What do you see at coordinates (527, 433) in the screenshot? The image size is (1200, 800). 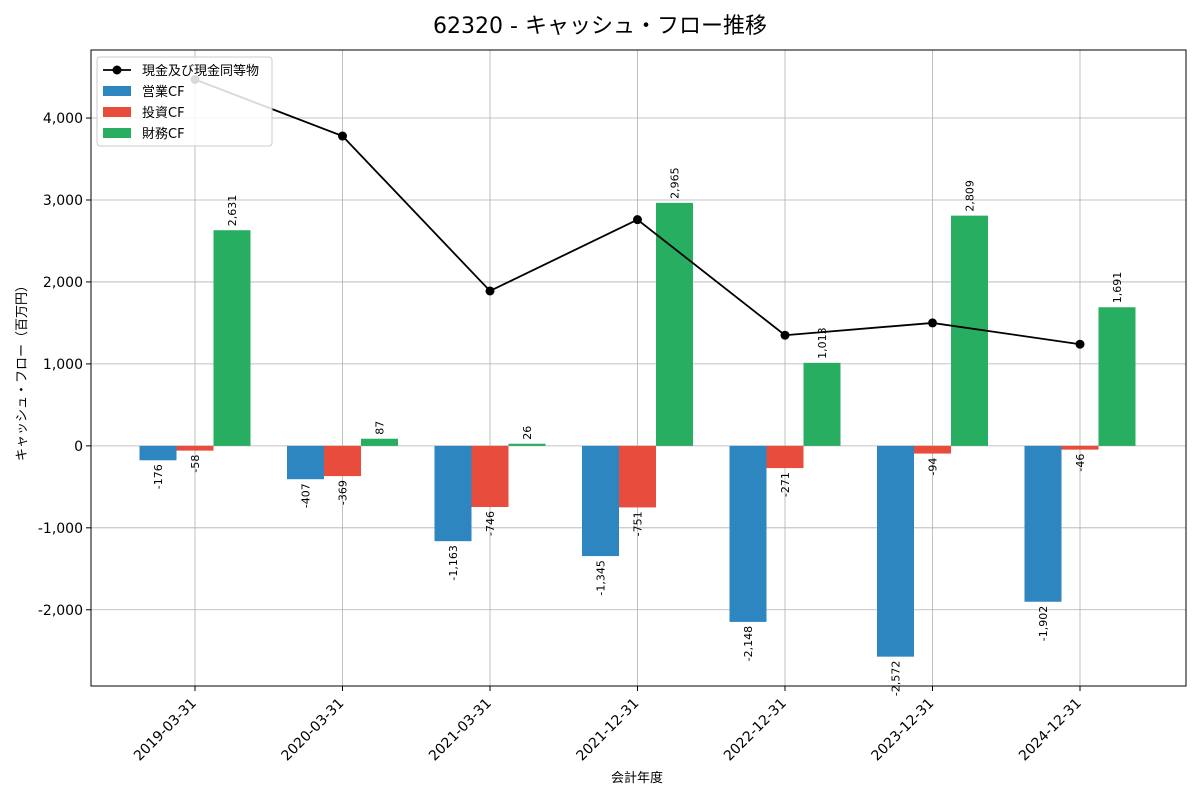 I see `data-label-3-2: 26` at bounding box center [527, 433].